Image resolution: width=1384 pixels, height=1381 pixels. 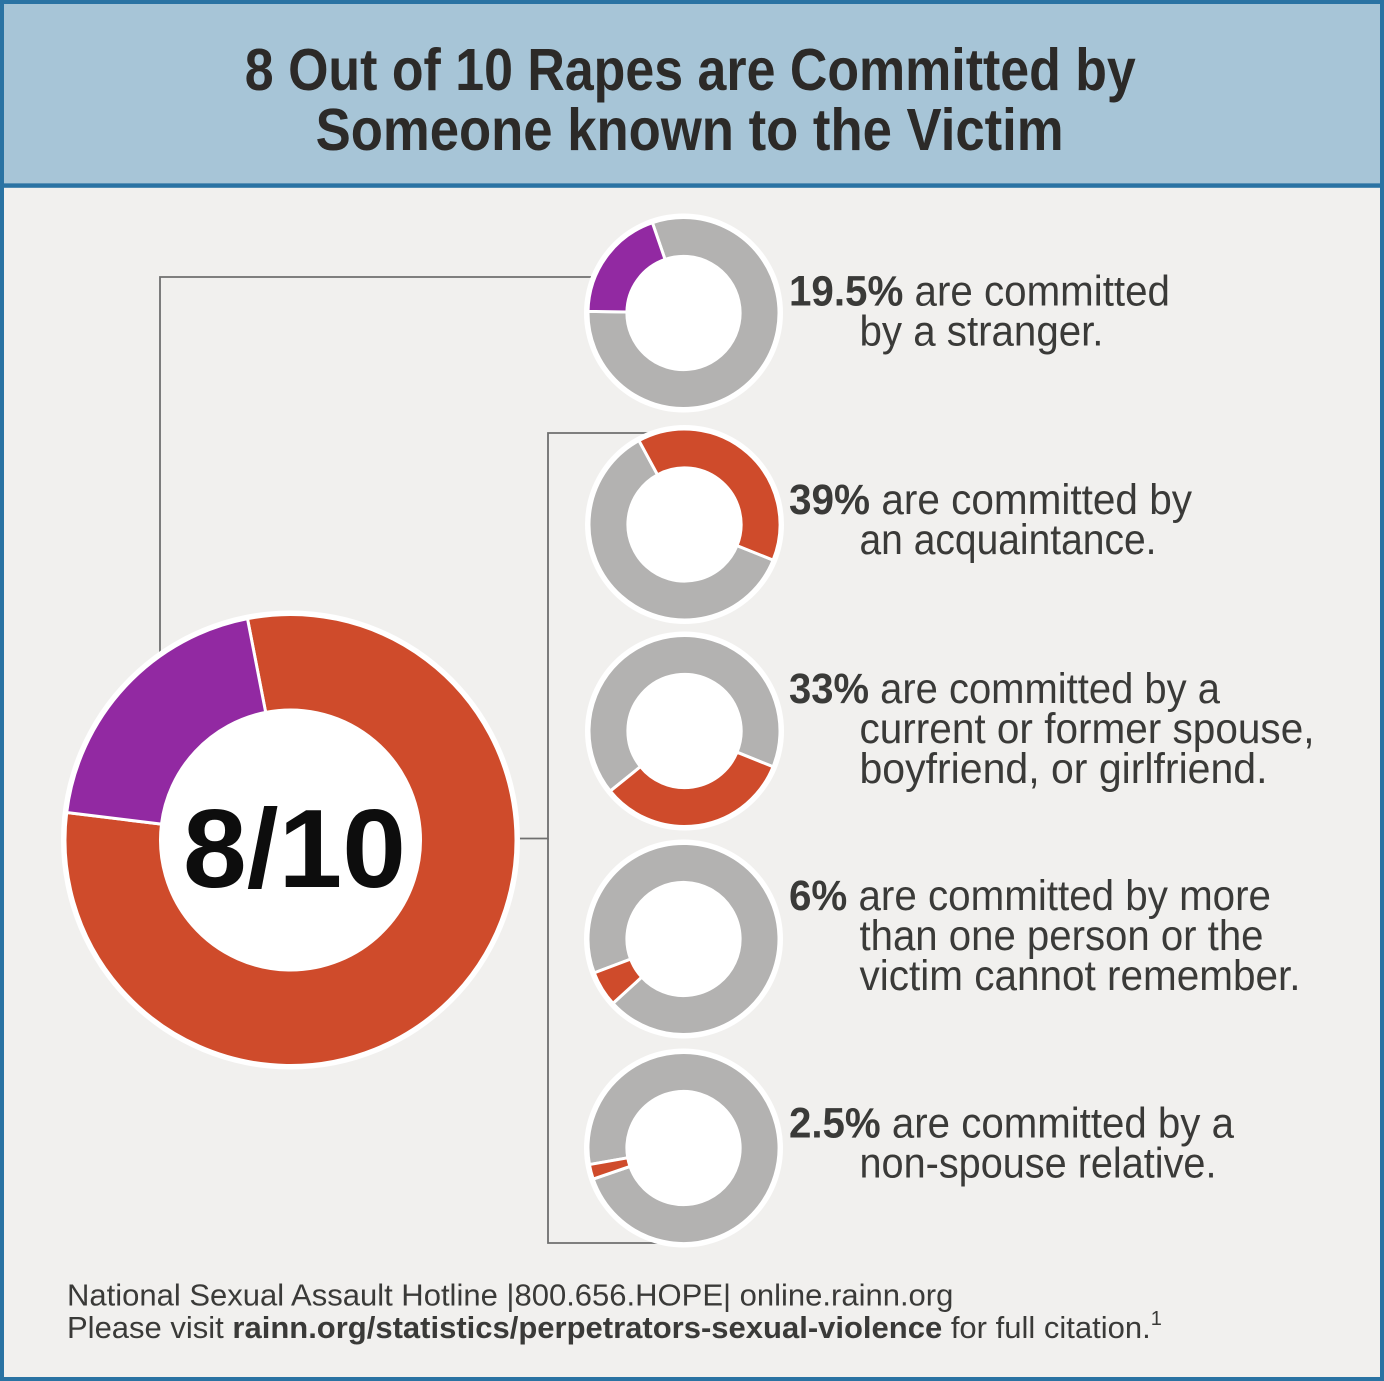 I want to click on svg-text: current or former spouse,, so click(x=1087, y=729).